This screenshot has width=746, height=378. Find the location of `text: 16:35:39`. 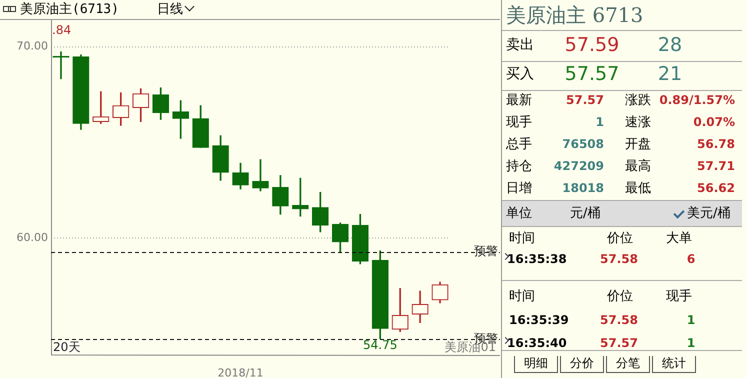

text: 16:35:39 is located at coordinates (539, 320).